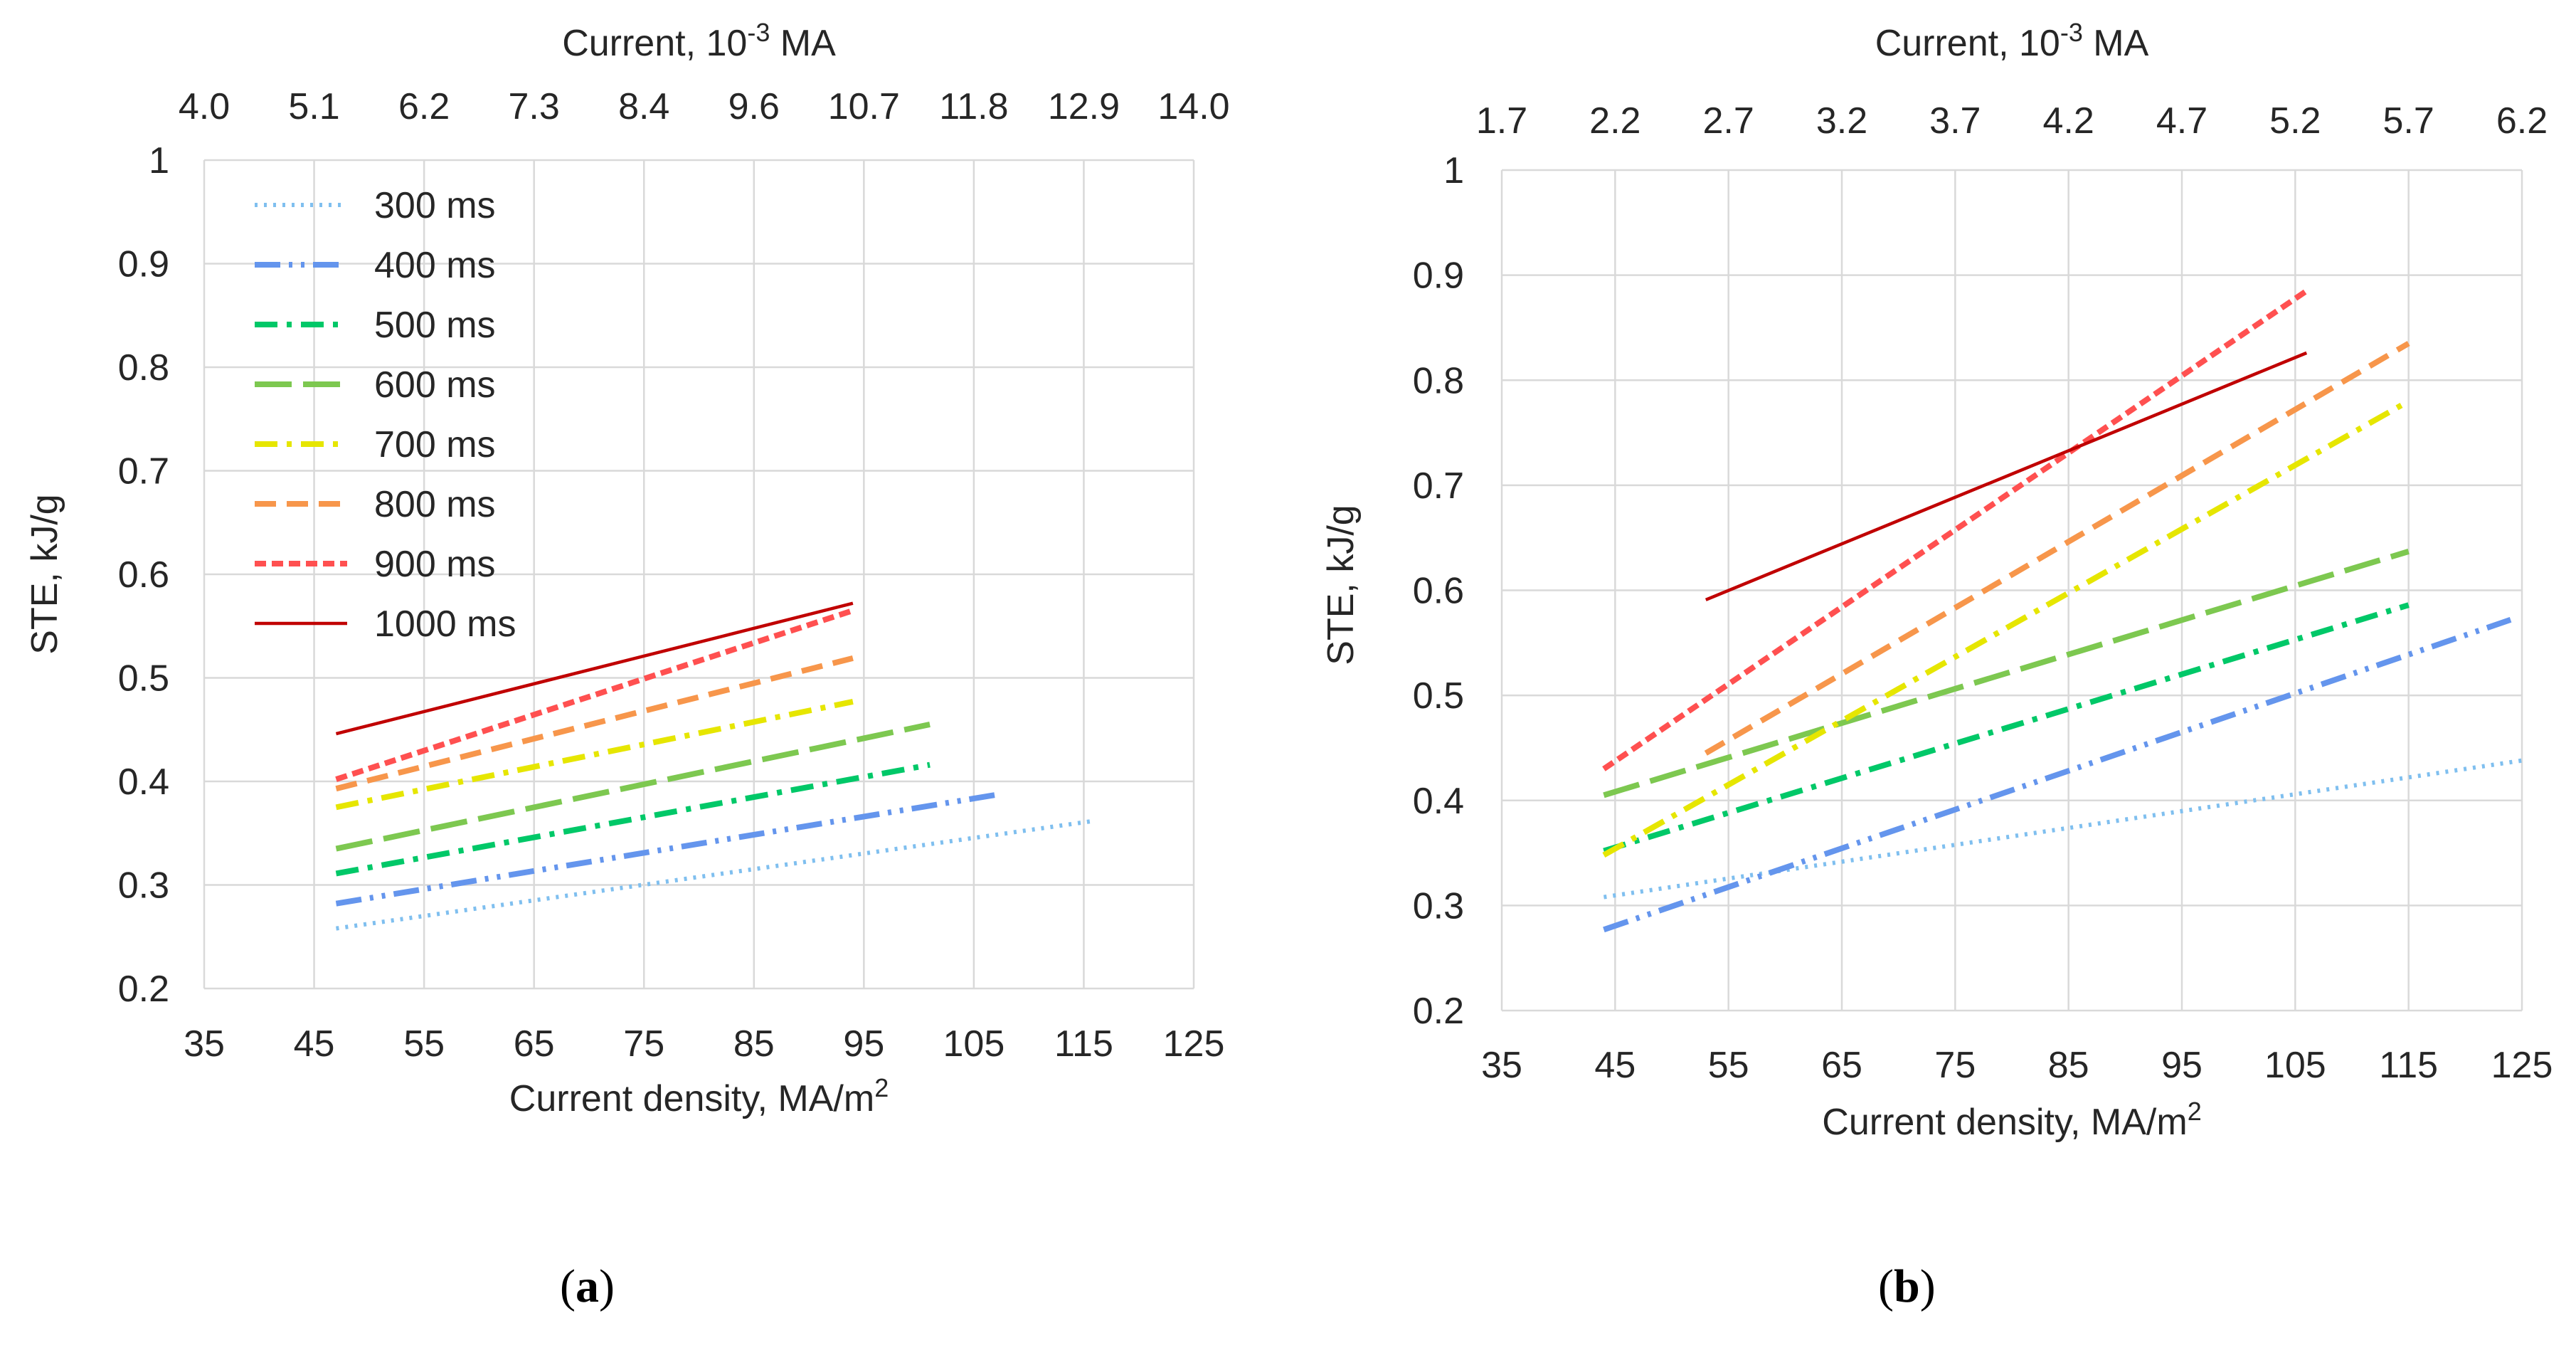  Describe the element at coordinates (2408, 1066) in the screenshot. I see `chart-b-x-tick-label: 115` at that location.